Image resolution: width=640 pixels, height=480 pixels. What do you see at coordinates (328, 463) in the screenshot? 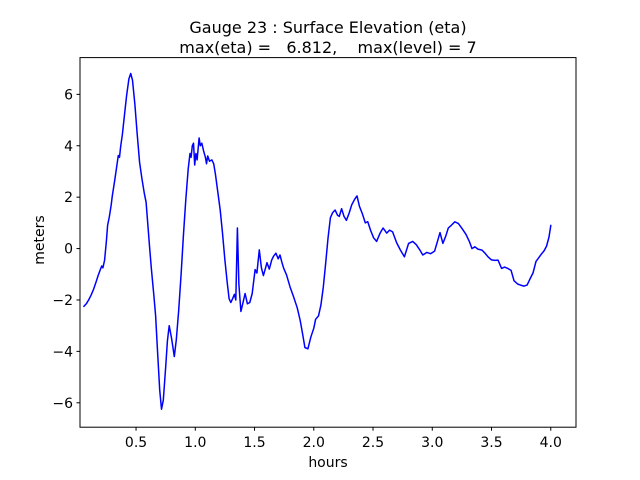
I see `x-axis-label: hours` at bounding box center [328, 463].